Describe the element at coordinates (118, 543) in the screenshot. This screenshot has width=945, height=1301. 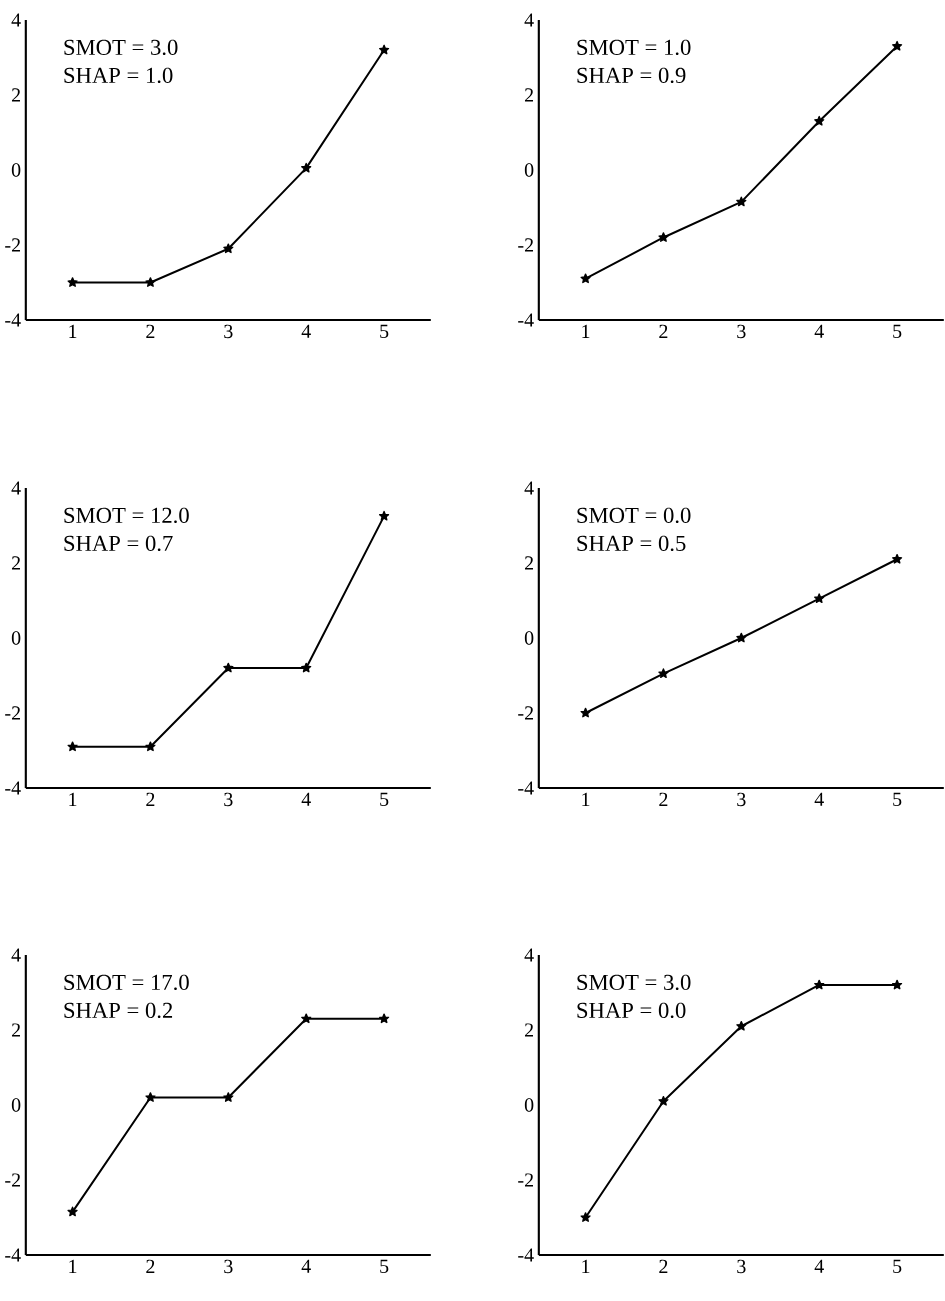
I see `annotation: SHAP = 0.7` at that location.